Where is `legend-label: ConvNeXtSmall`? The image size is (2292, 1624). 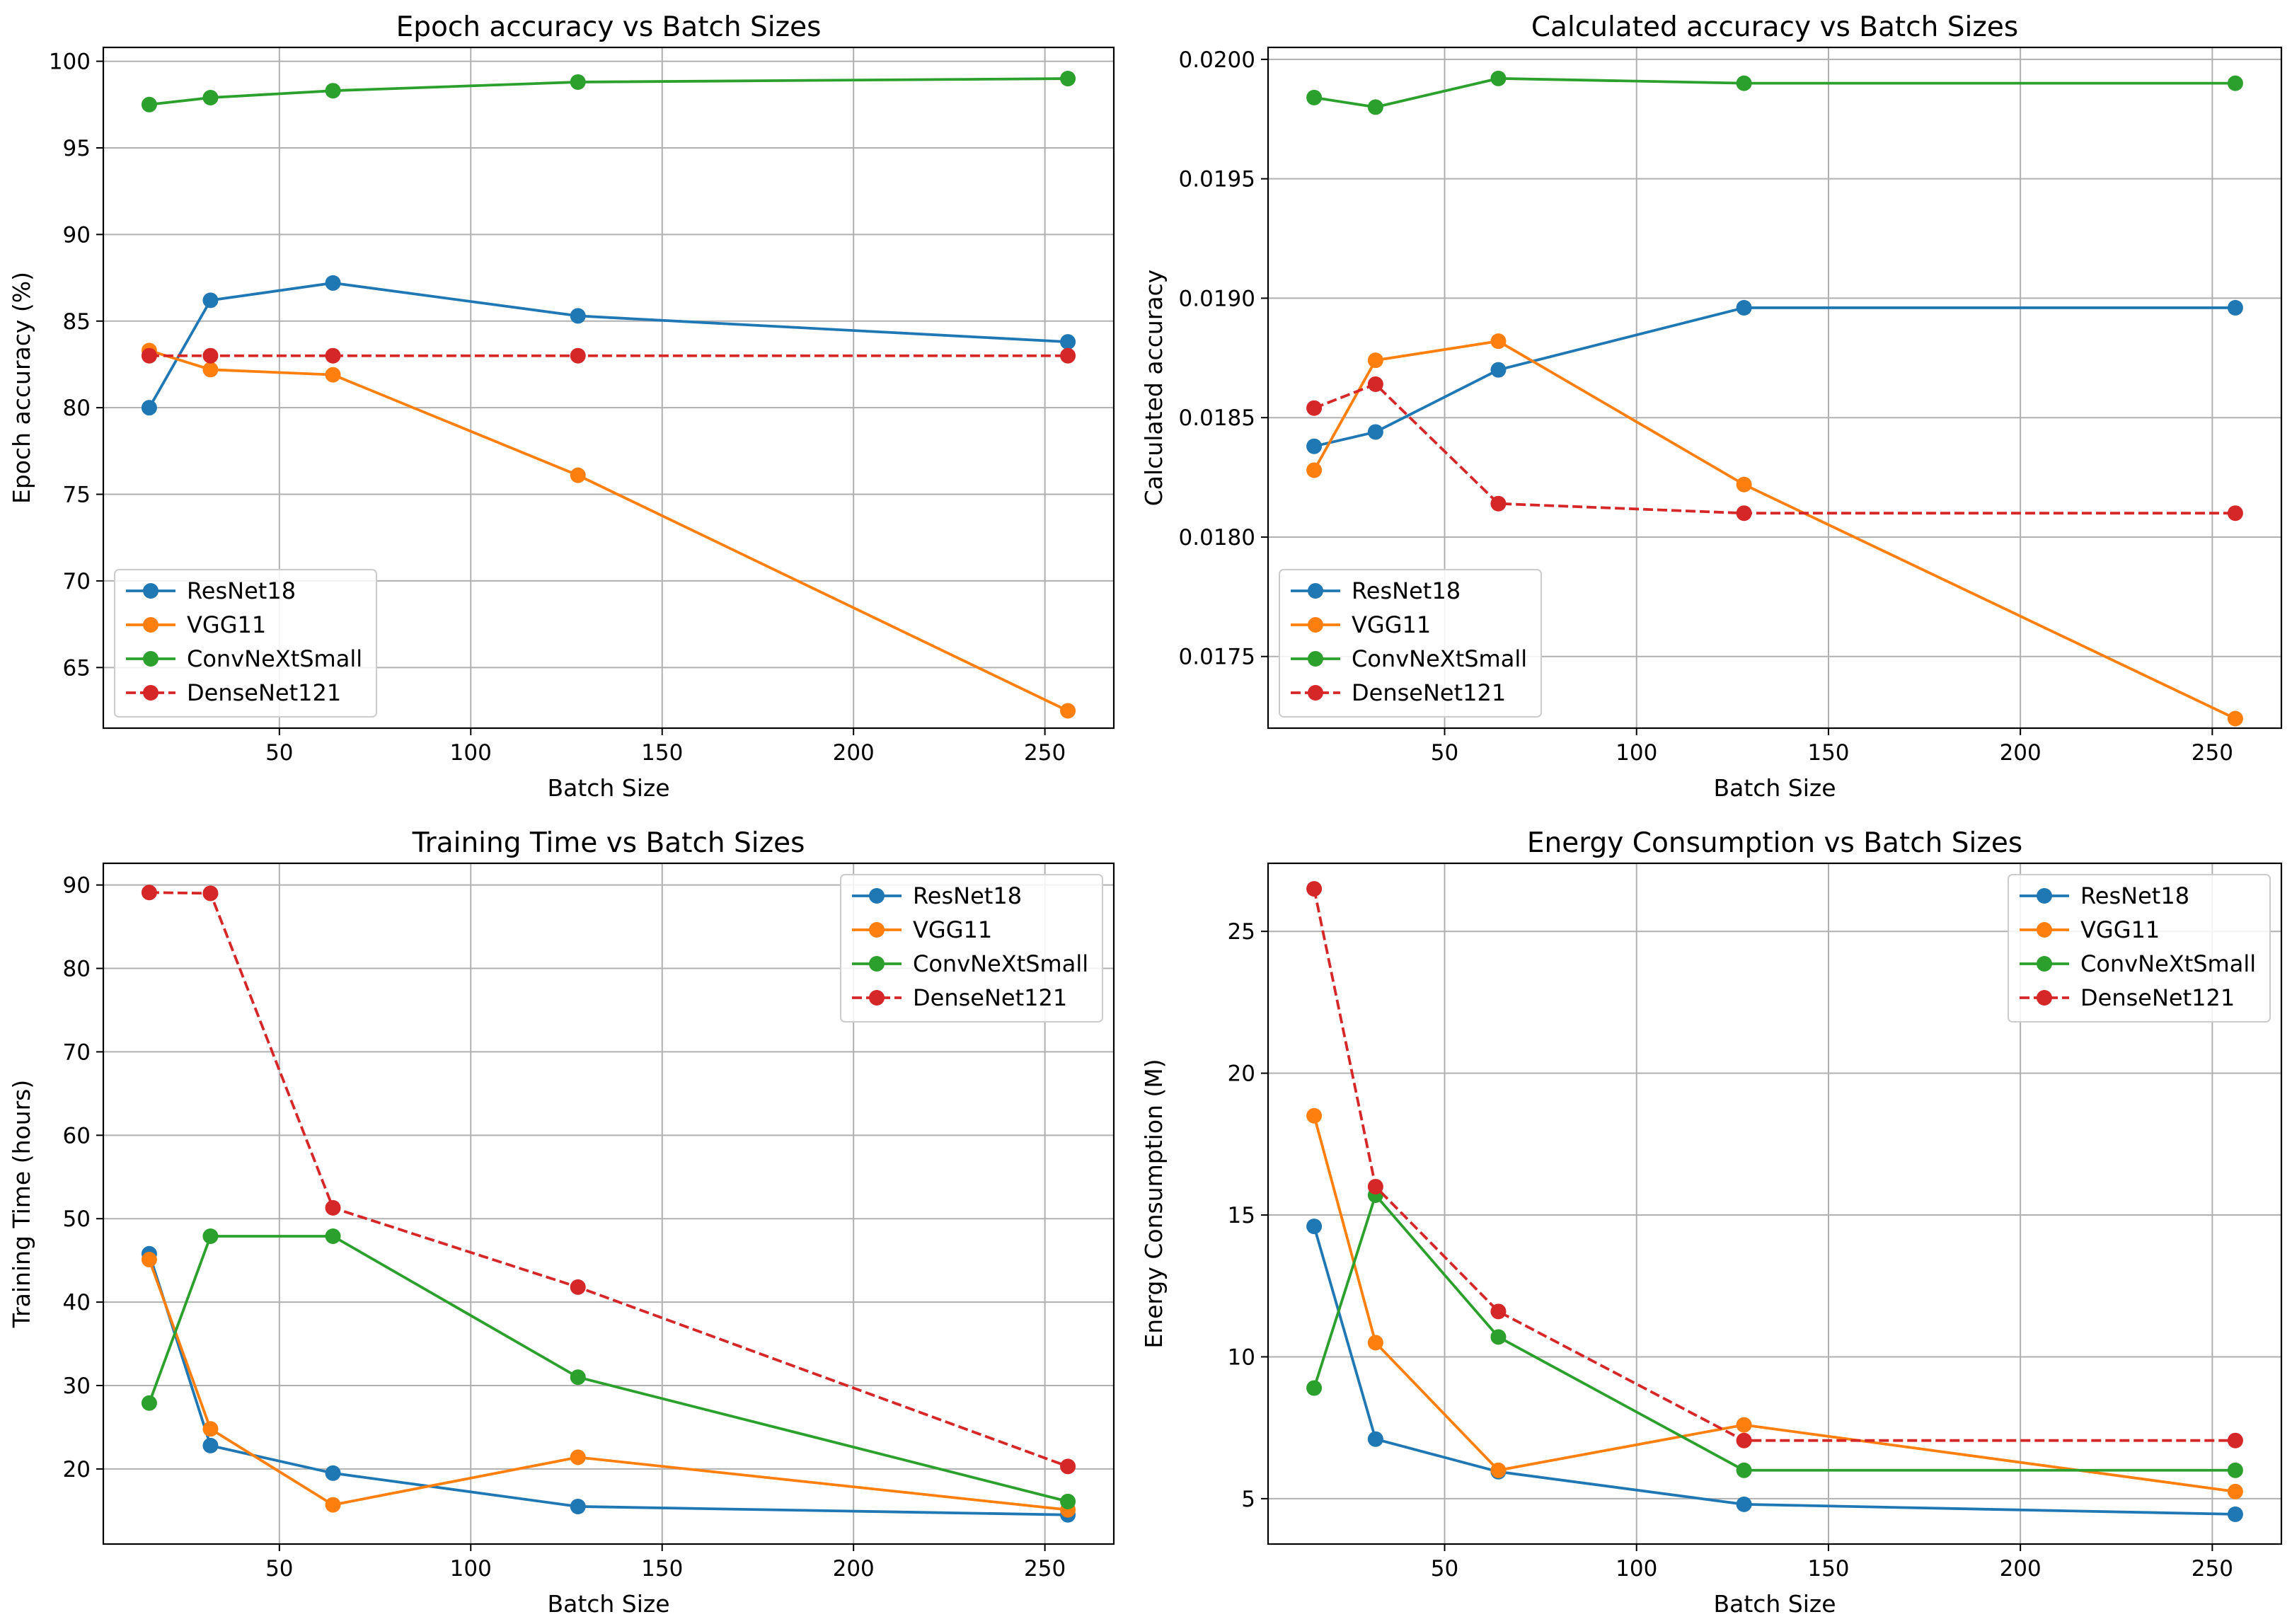 legend-label: ConvNeXtSmall is located at coordinates (2168, 963).